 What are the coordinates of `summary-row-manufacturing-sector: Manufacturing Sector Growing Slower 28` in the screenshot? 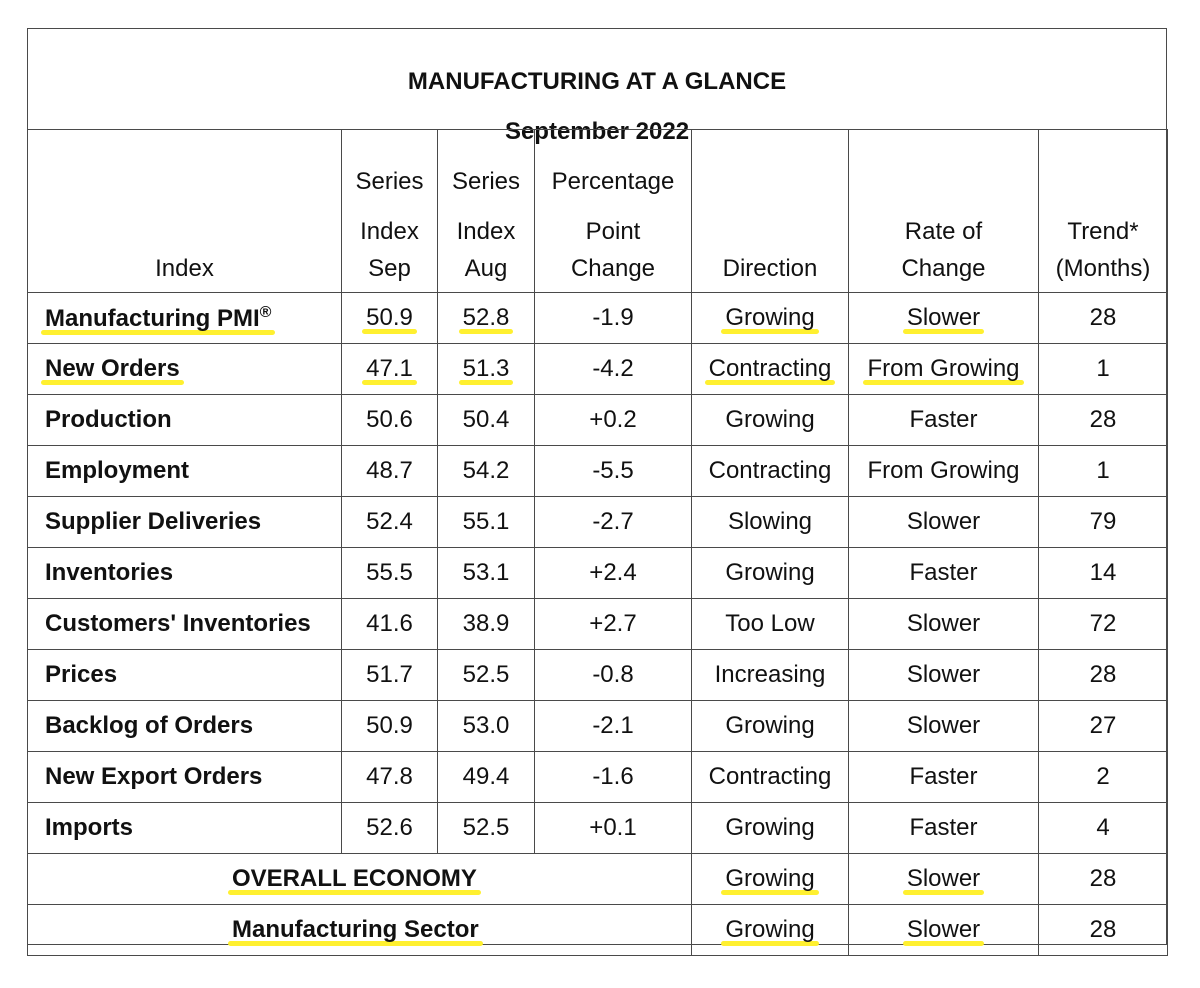 It's located at (597, 930).